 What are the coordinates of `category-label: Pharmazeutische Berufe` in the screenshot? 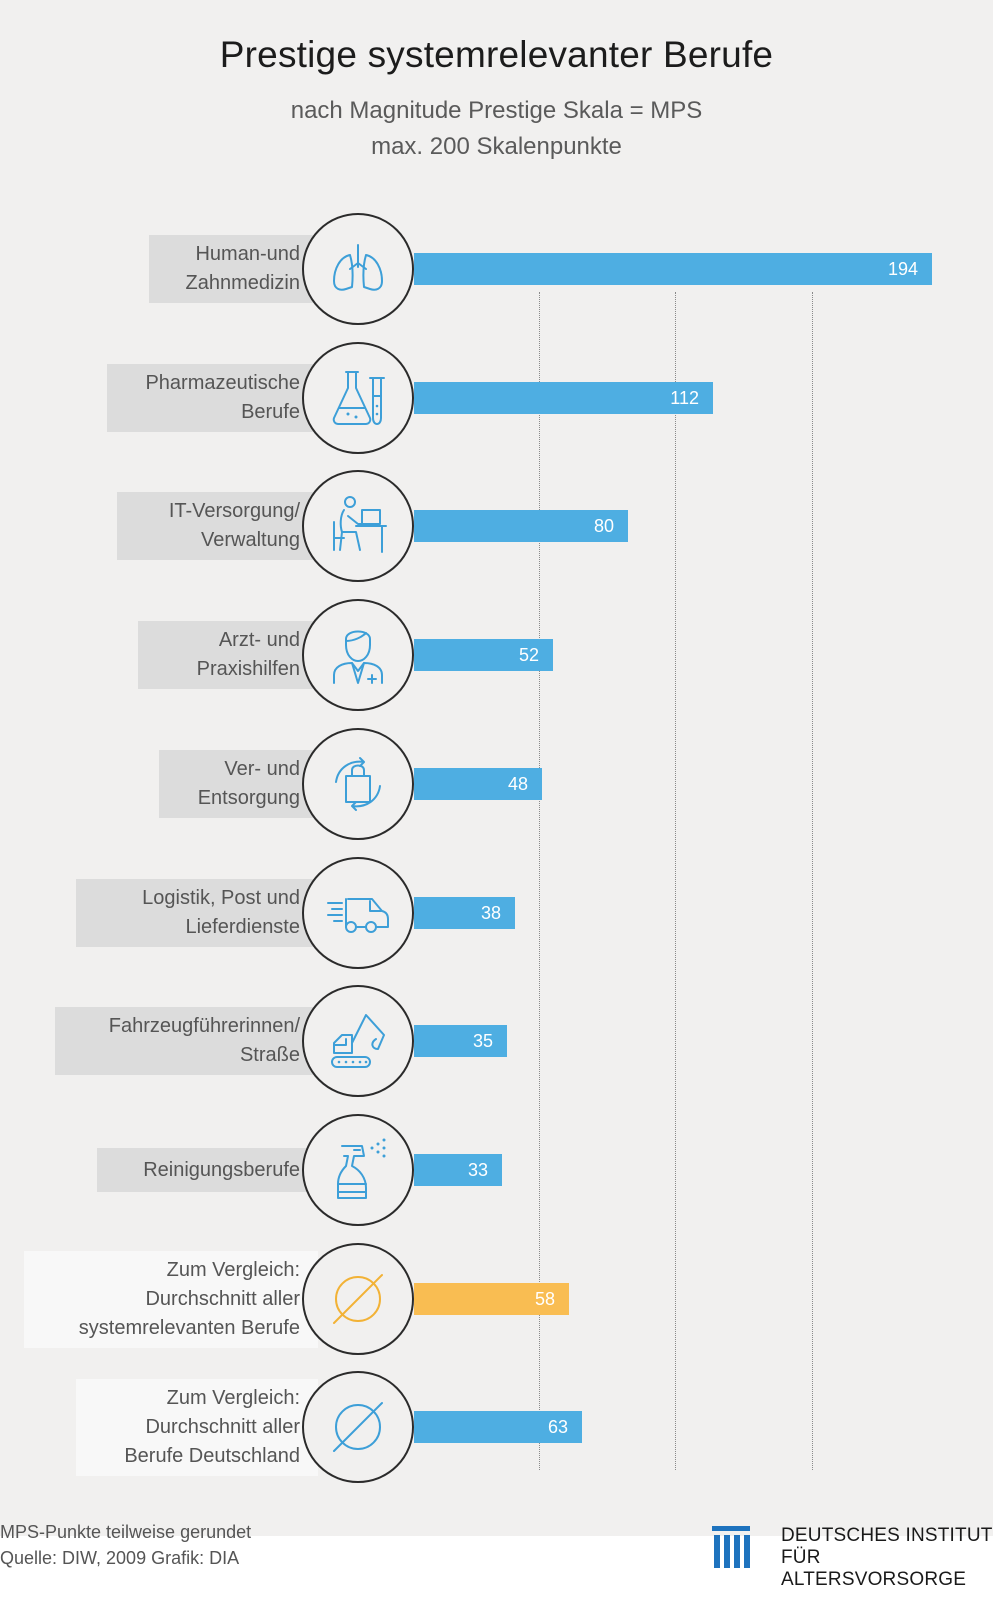 It's located at (212, 398).